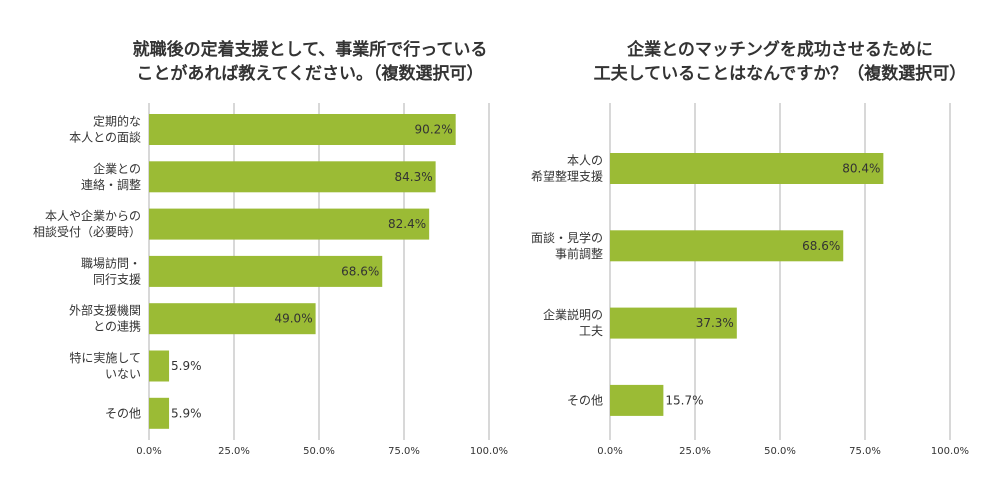 This screenshot has height=500, width=1000. I want to click on left-value-label: 90.2%, so click(434, 130).